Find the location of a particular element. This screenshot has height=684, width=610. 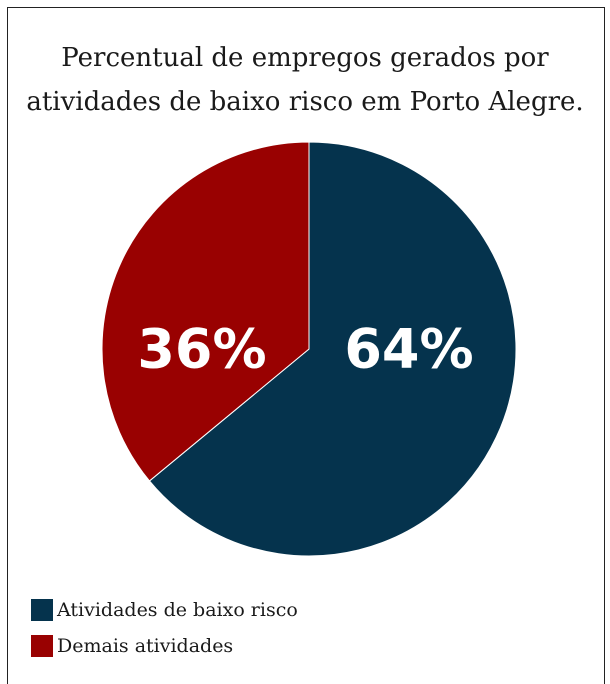

pie-label-other: 36% is located at coordinates (201, 349).